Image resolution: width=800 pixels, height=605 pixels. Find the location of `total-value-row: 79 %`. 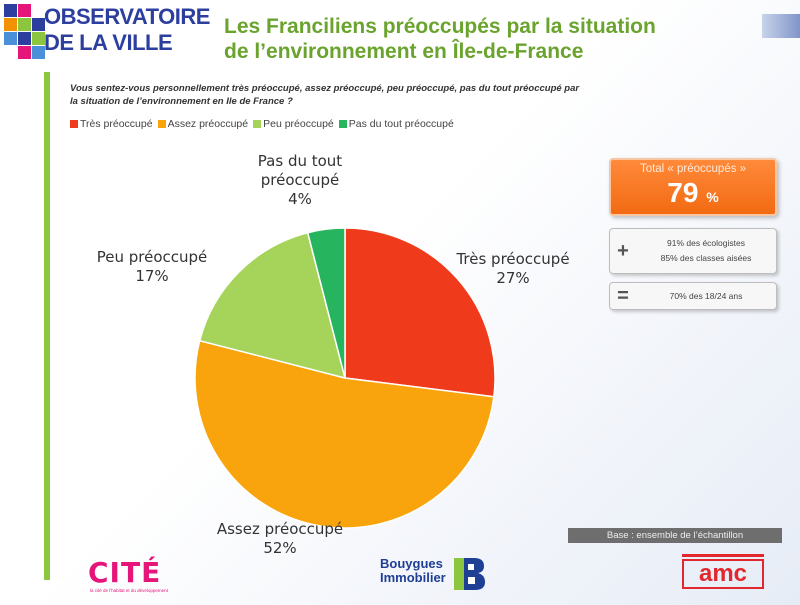

total-value-row: 79 % is located at coordinates (693, 193).